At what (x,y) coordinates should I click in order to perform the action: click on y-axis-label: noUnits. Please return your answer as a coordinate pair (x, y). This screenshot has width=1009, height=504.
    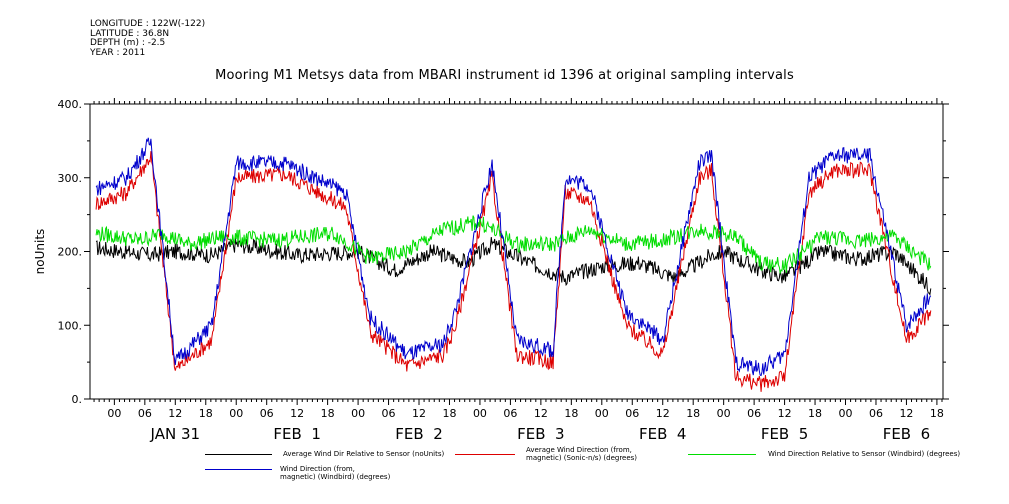
    Looking at the image, I should click on (40, 252).